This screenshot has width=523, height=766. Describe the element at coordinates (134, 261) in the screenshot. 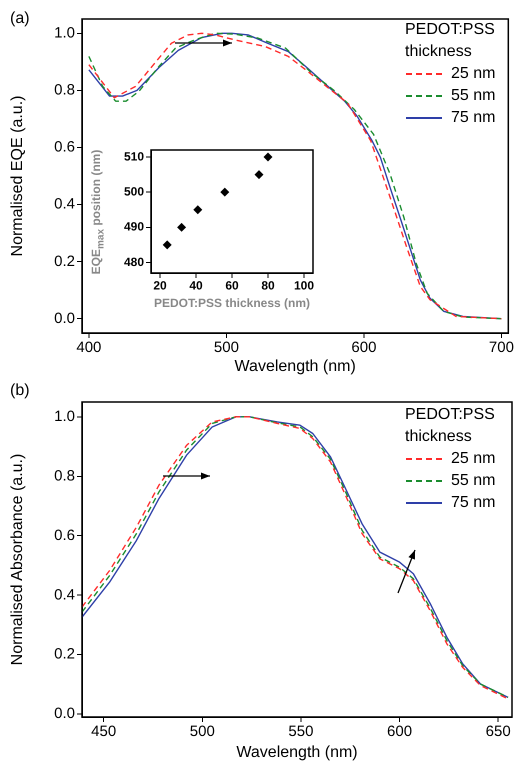

I see `y-tick-label: 480` at that location.